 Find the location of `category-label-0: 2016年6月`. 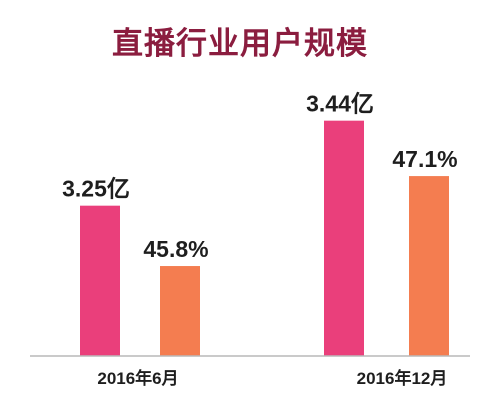

category-label-0: 2016年6月 is located at coordinates (137, 378).